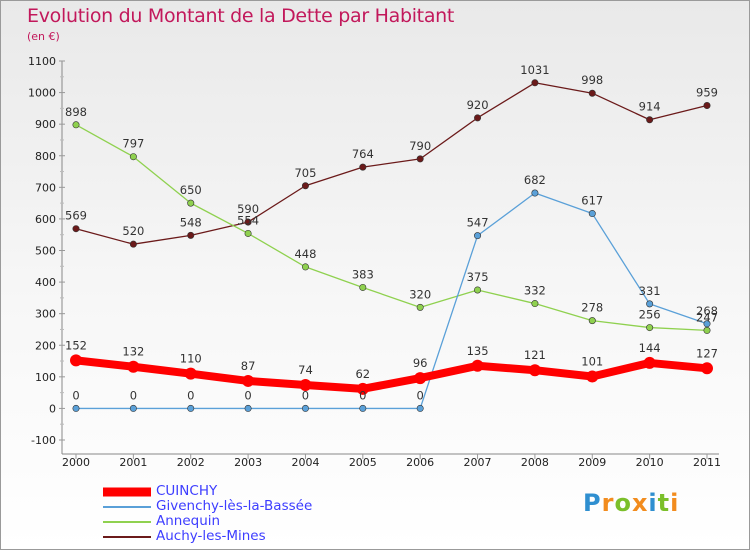 The image size is (750, 550). I want to click on data-label: 87, so click(248, 366).